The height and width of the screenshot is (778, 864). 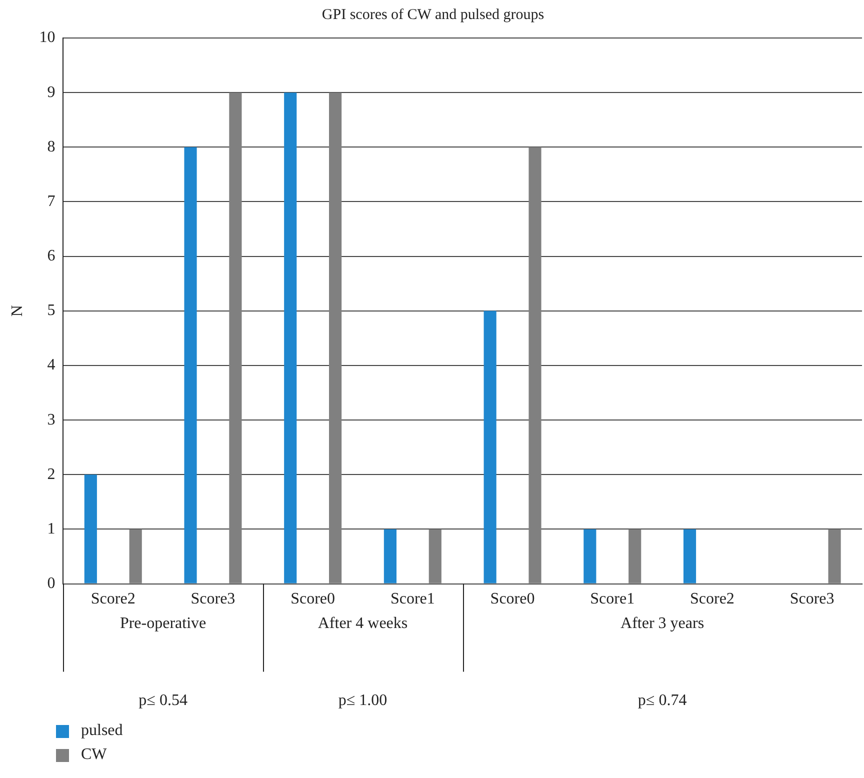 I want to click on text: p≤ 0.54, so click(x=163, y=701).